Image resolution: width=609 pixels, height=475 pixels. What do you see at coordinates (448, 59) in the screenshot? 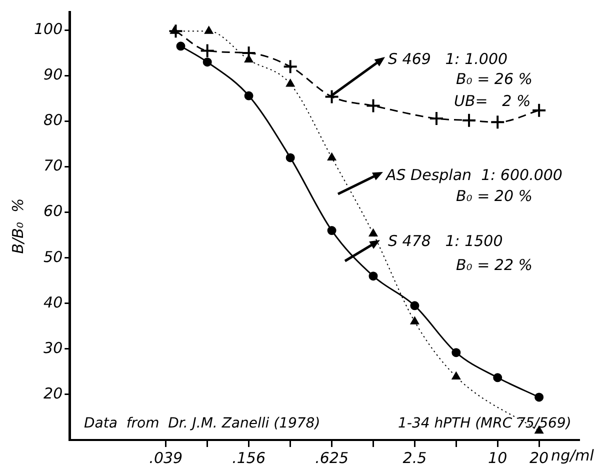
I see `annotation: S 469 1: 1.000` at bounding box center [448, 59].